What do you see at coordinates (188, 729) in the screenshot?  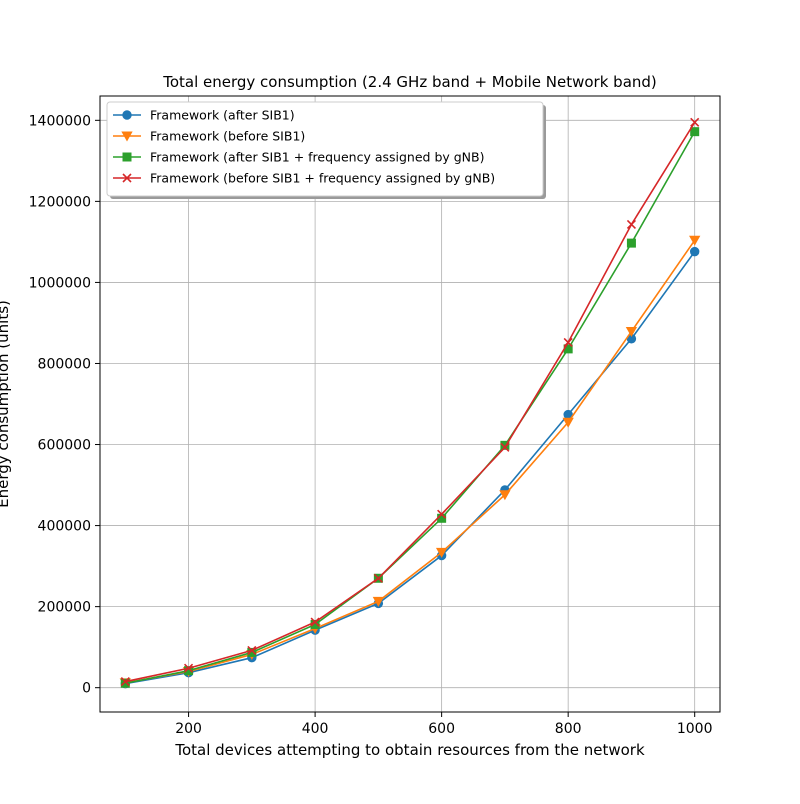 I see `x-tick-label: 200` at bounding box center [188, 729].